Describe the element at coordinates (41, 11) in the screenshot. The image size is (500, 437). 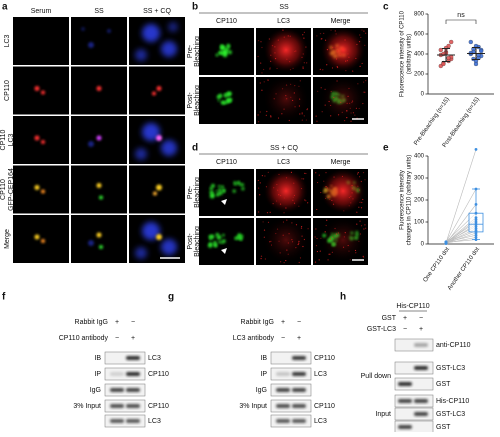
I see `column-label: Serum` at that location.